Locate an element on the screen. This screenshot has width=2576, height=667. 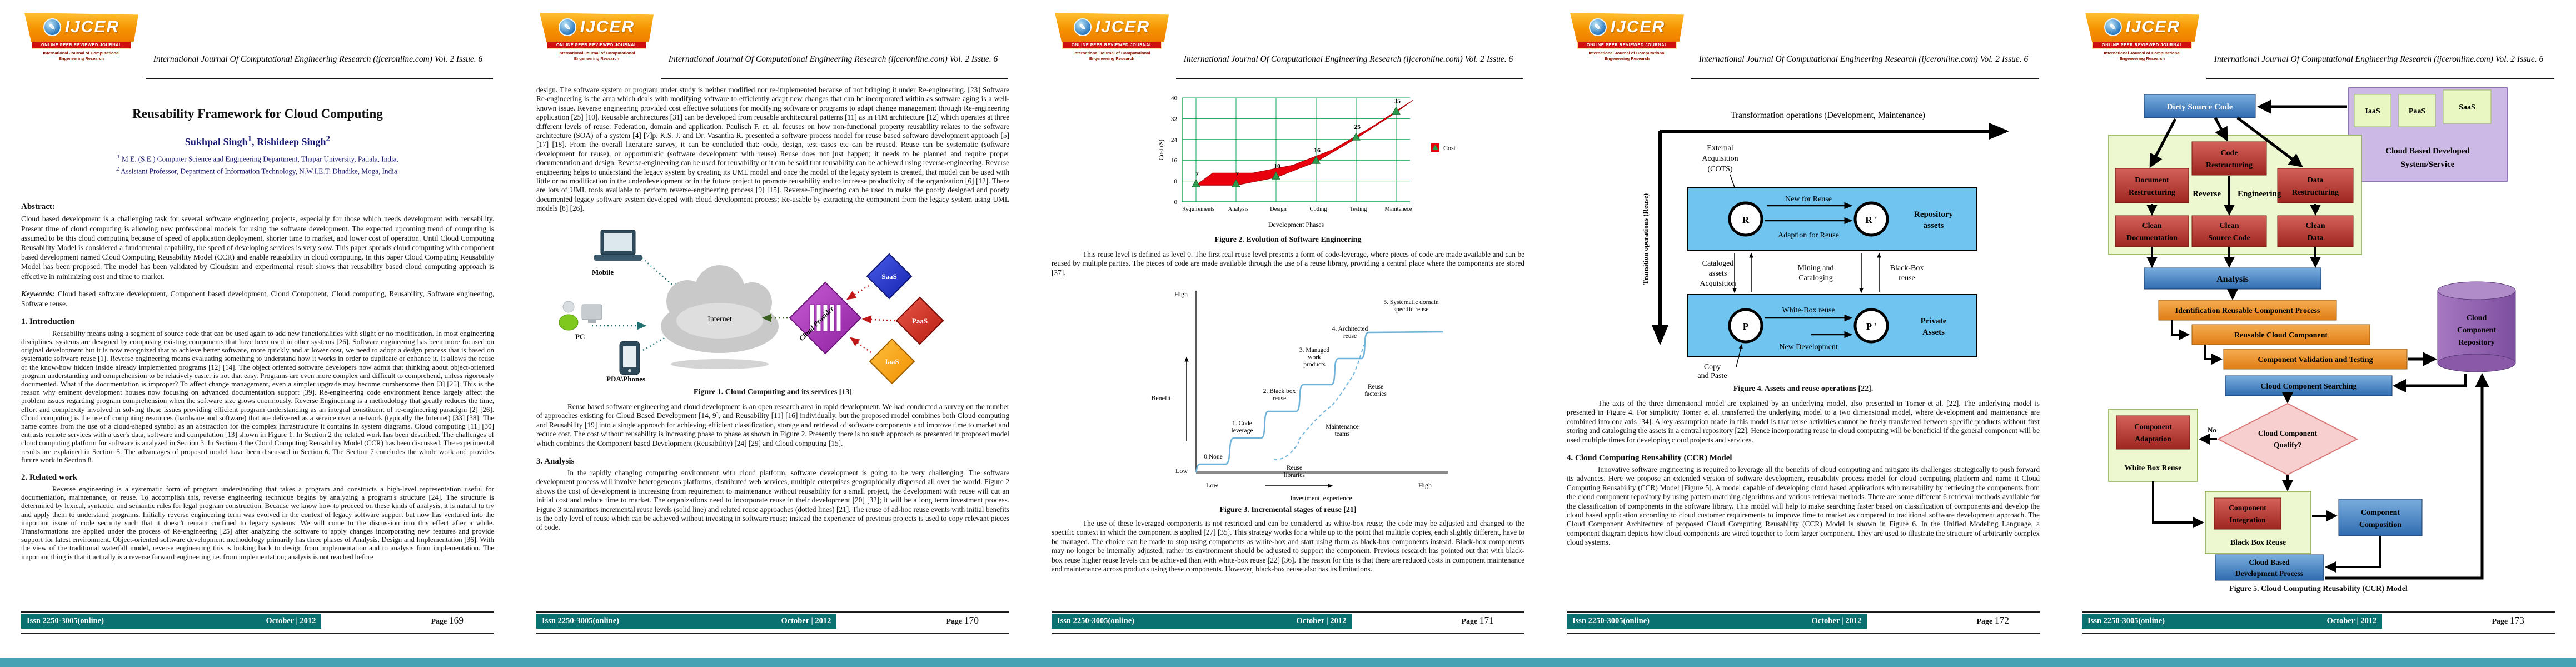
svg-text: 10 is located at coordinates (1277, 166).